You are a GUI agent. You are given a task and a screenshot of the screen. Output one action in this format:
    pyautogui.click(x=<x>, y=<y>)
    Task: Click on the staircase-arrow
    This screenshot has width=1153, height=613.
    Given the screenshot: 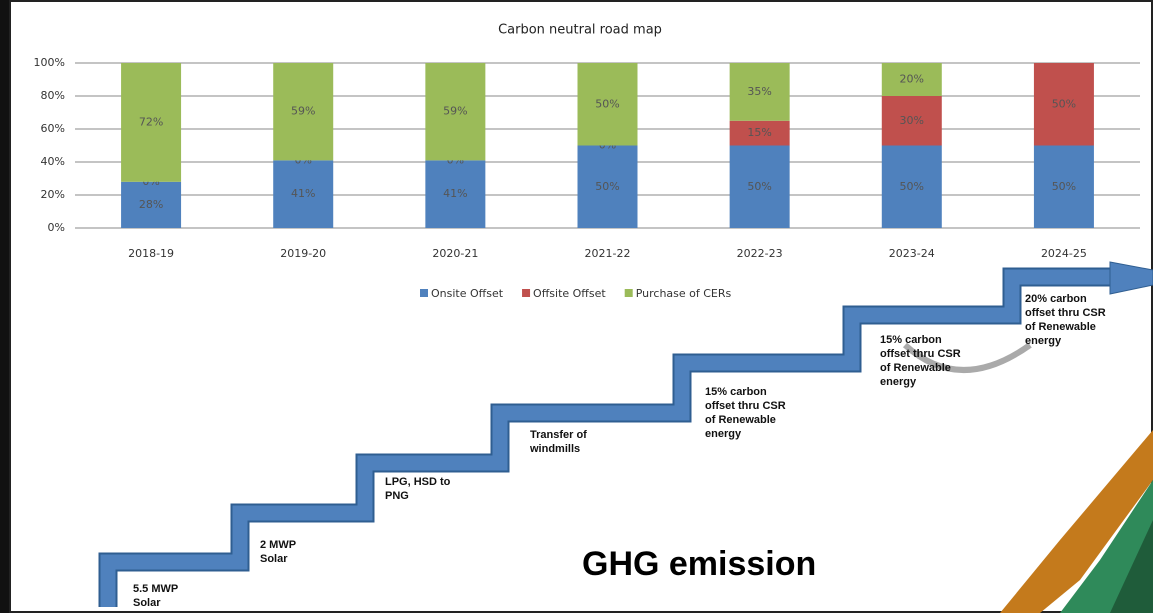 What is the action you would take?
    pyautogui.click(x=1131, y=278)
    